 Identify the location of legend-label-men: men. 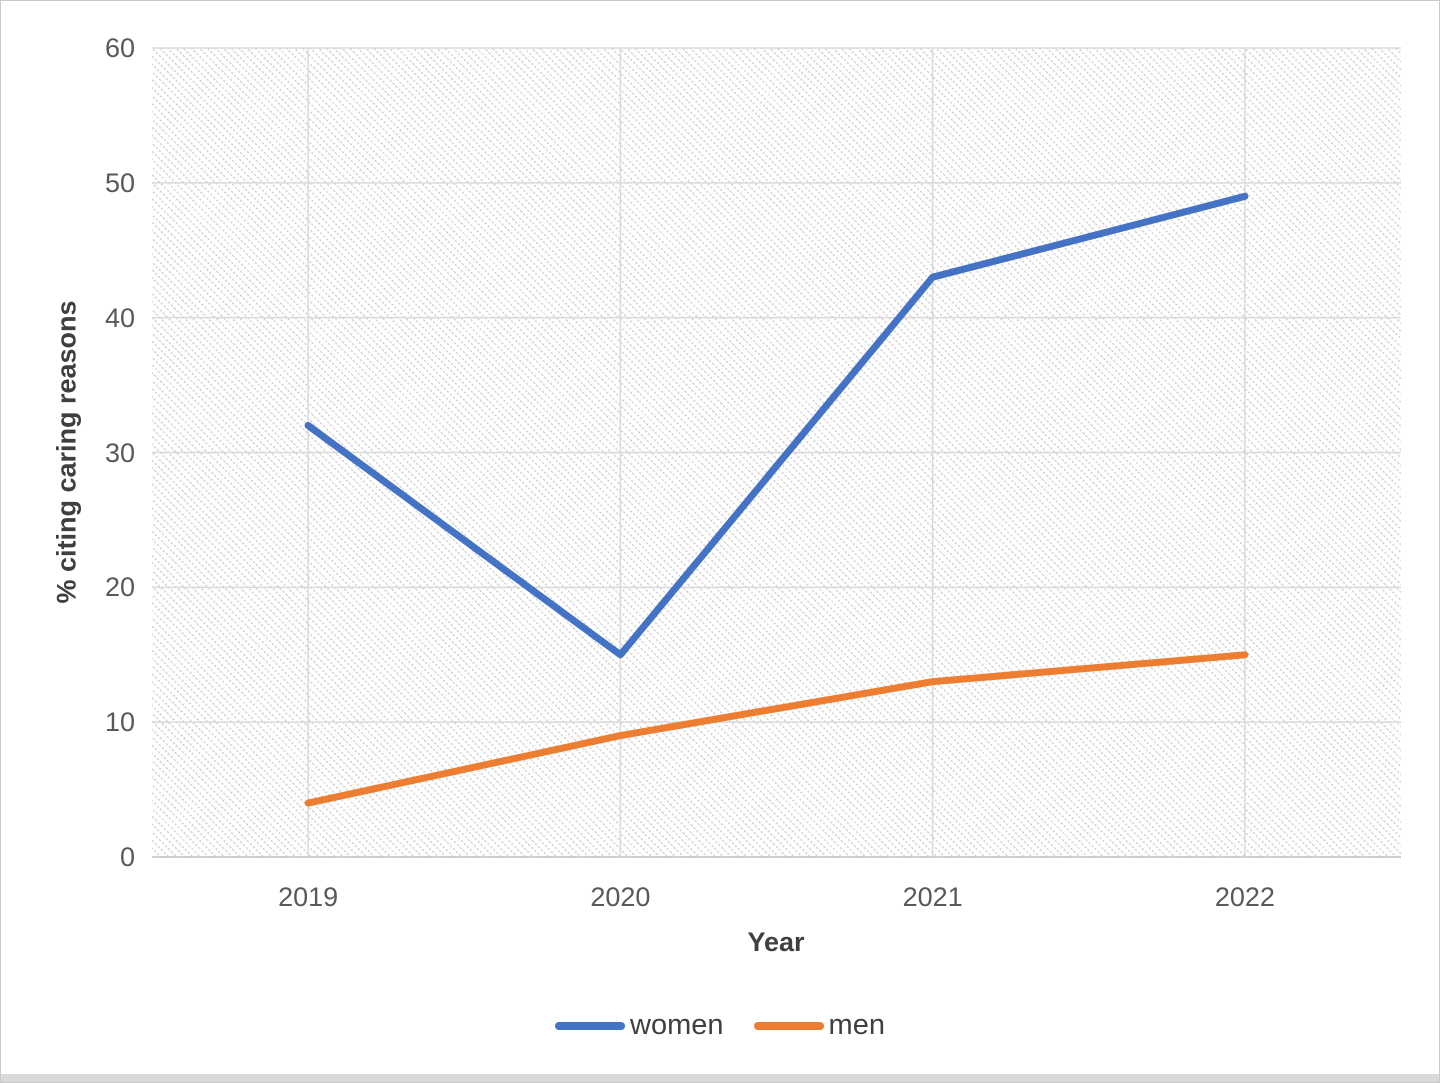
(856, 1025).